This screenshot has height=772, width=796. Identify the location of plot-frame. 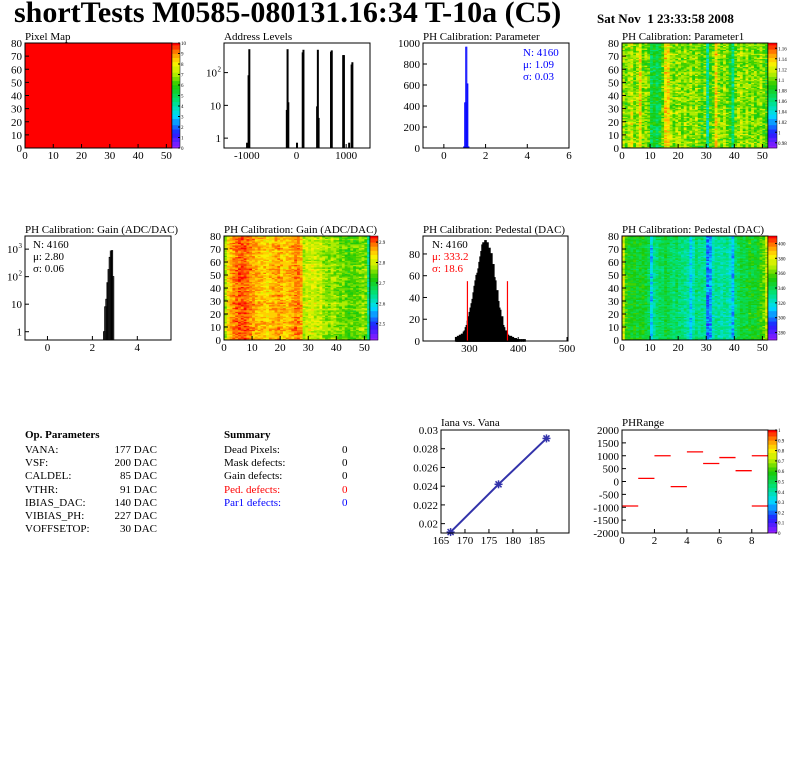
(297, 95).